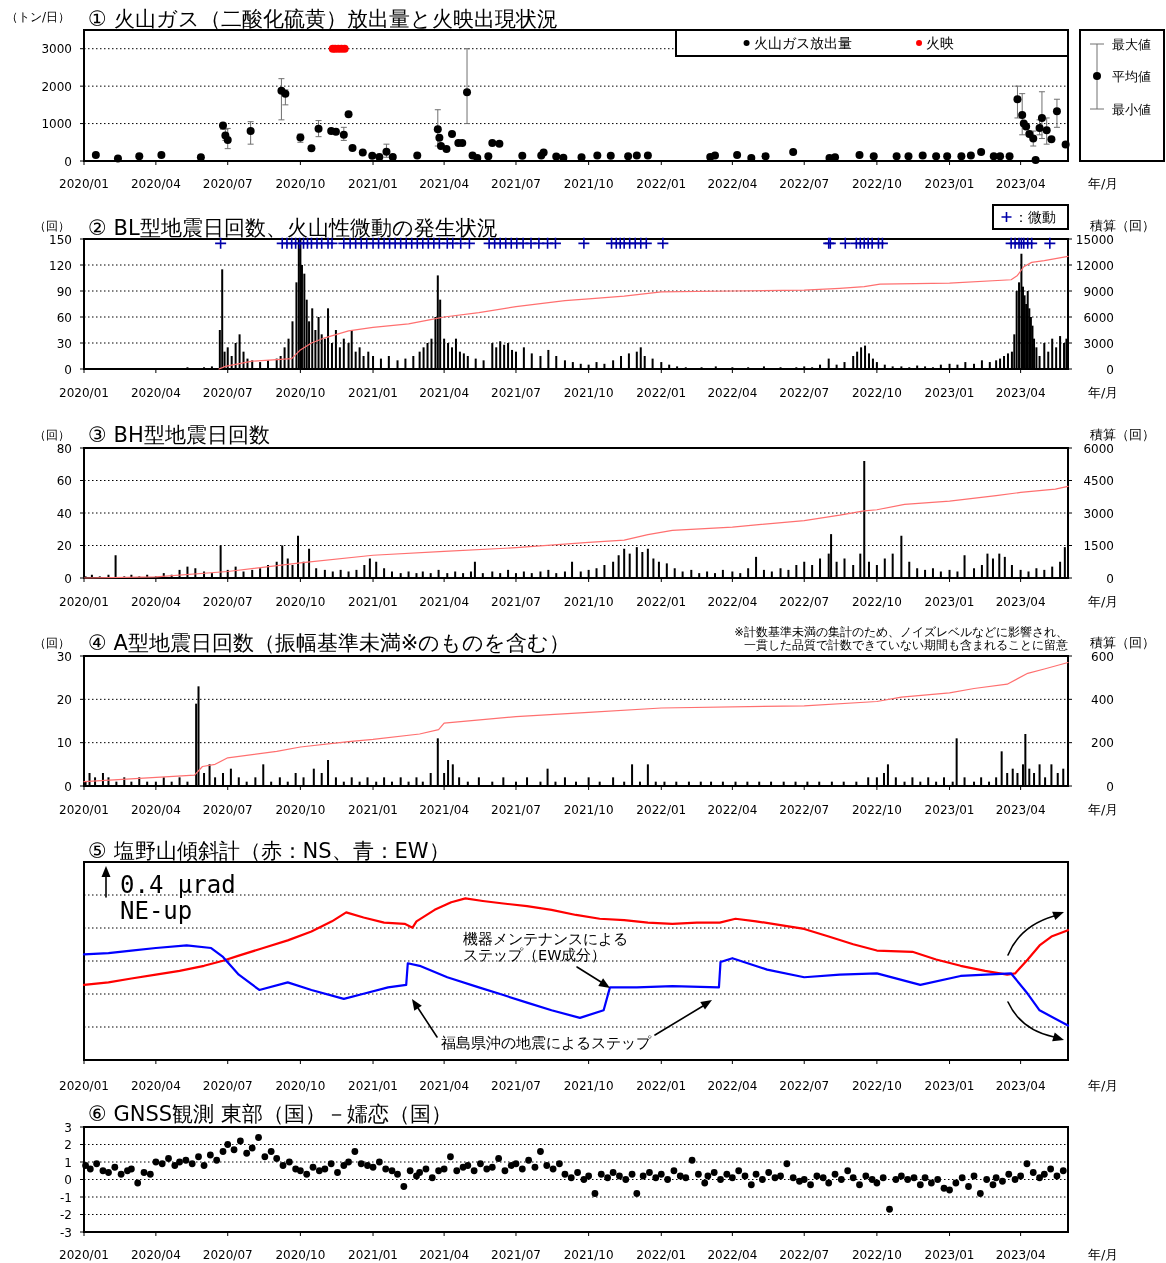 The height and width of the screenshot is (1263, 1166). Describe the element at coordinates (56, 86) in the screenshot. I see `y-tick-label: 2000` at that location.